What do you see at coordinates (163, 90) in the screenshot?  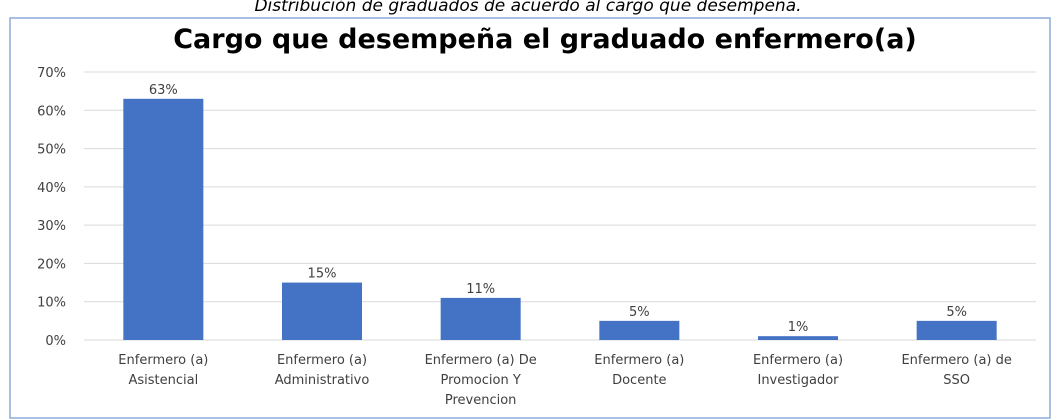 I see `data-label: 63%` at bounding box center [163, 90].